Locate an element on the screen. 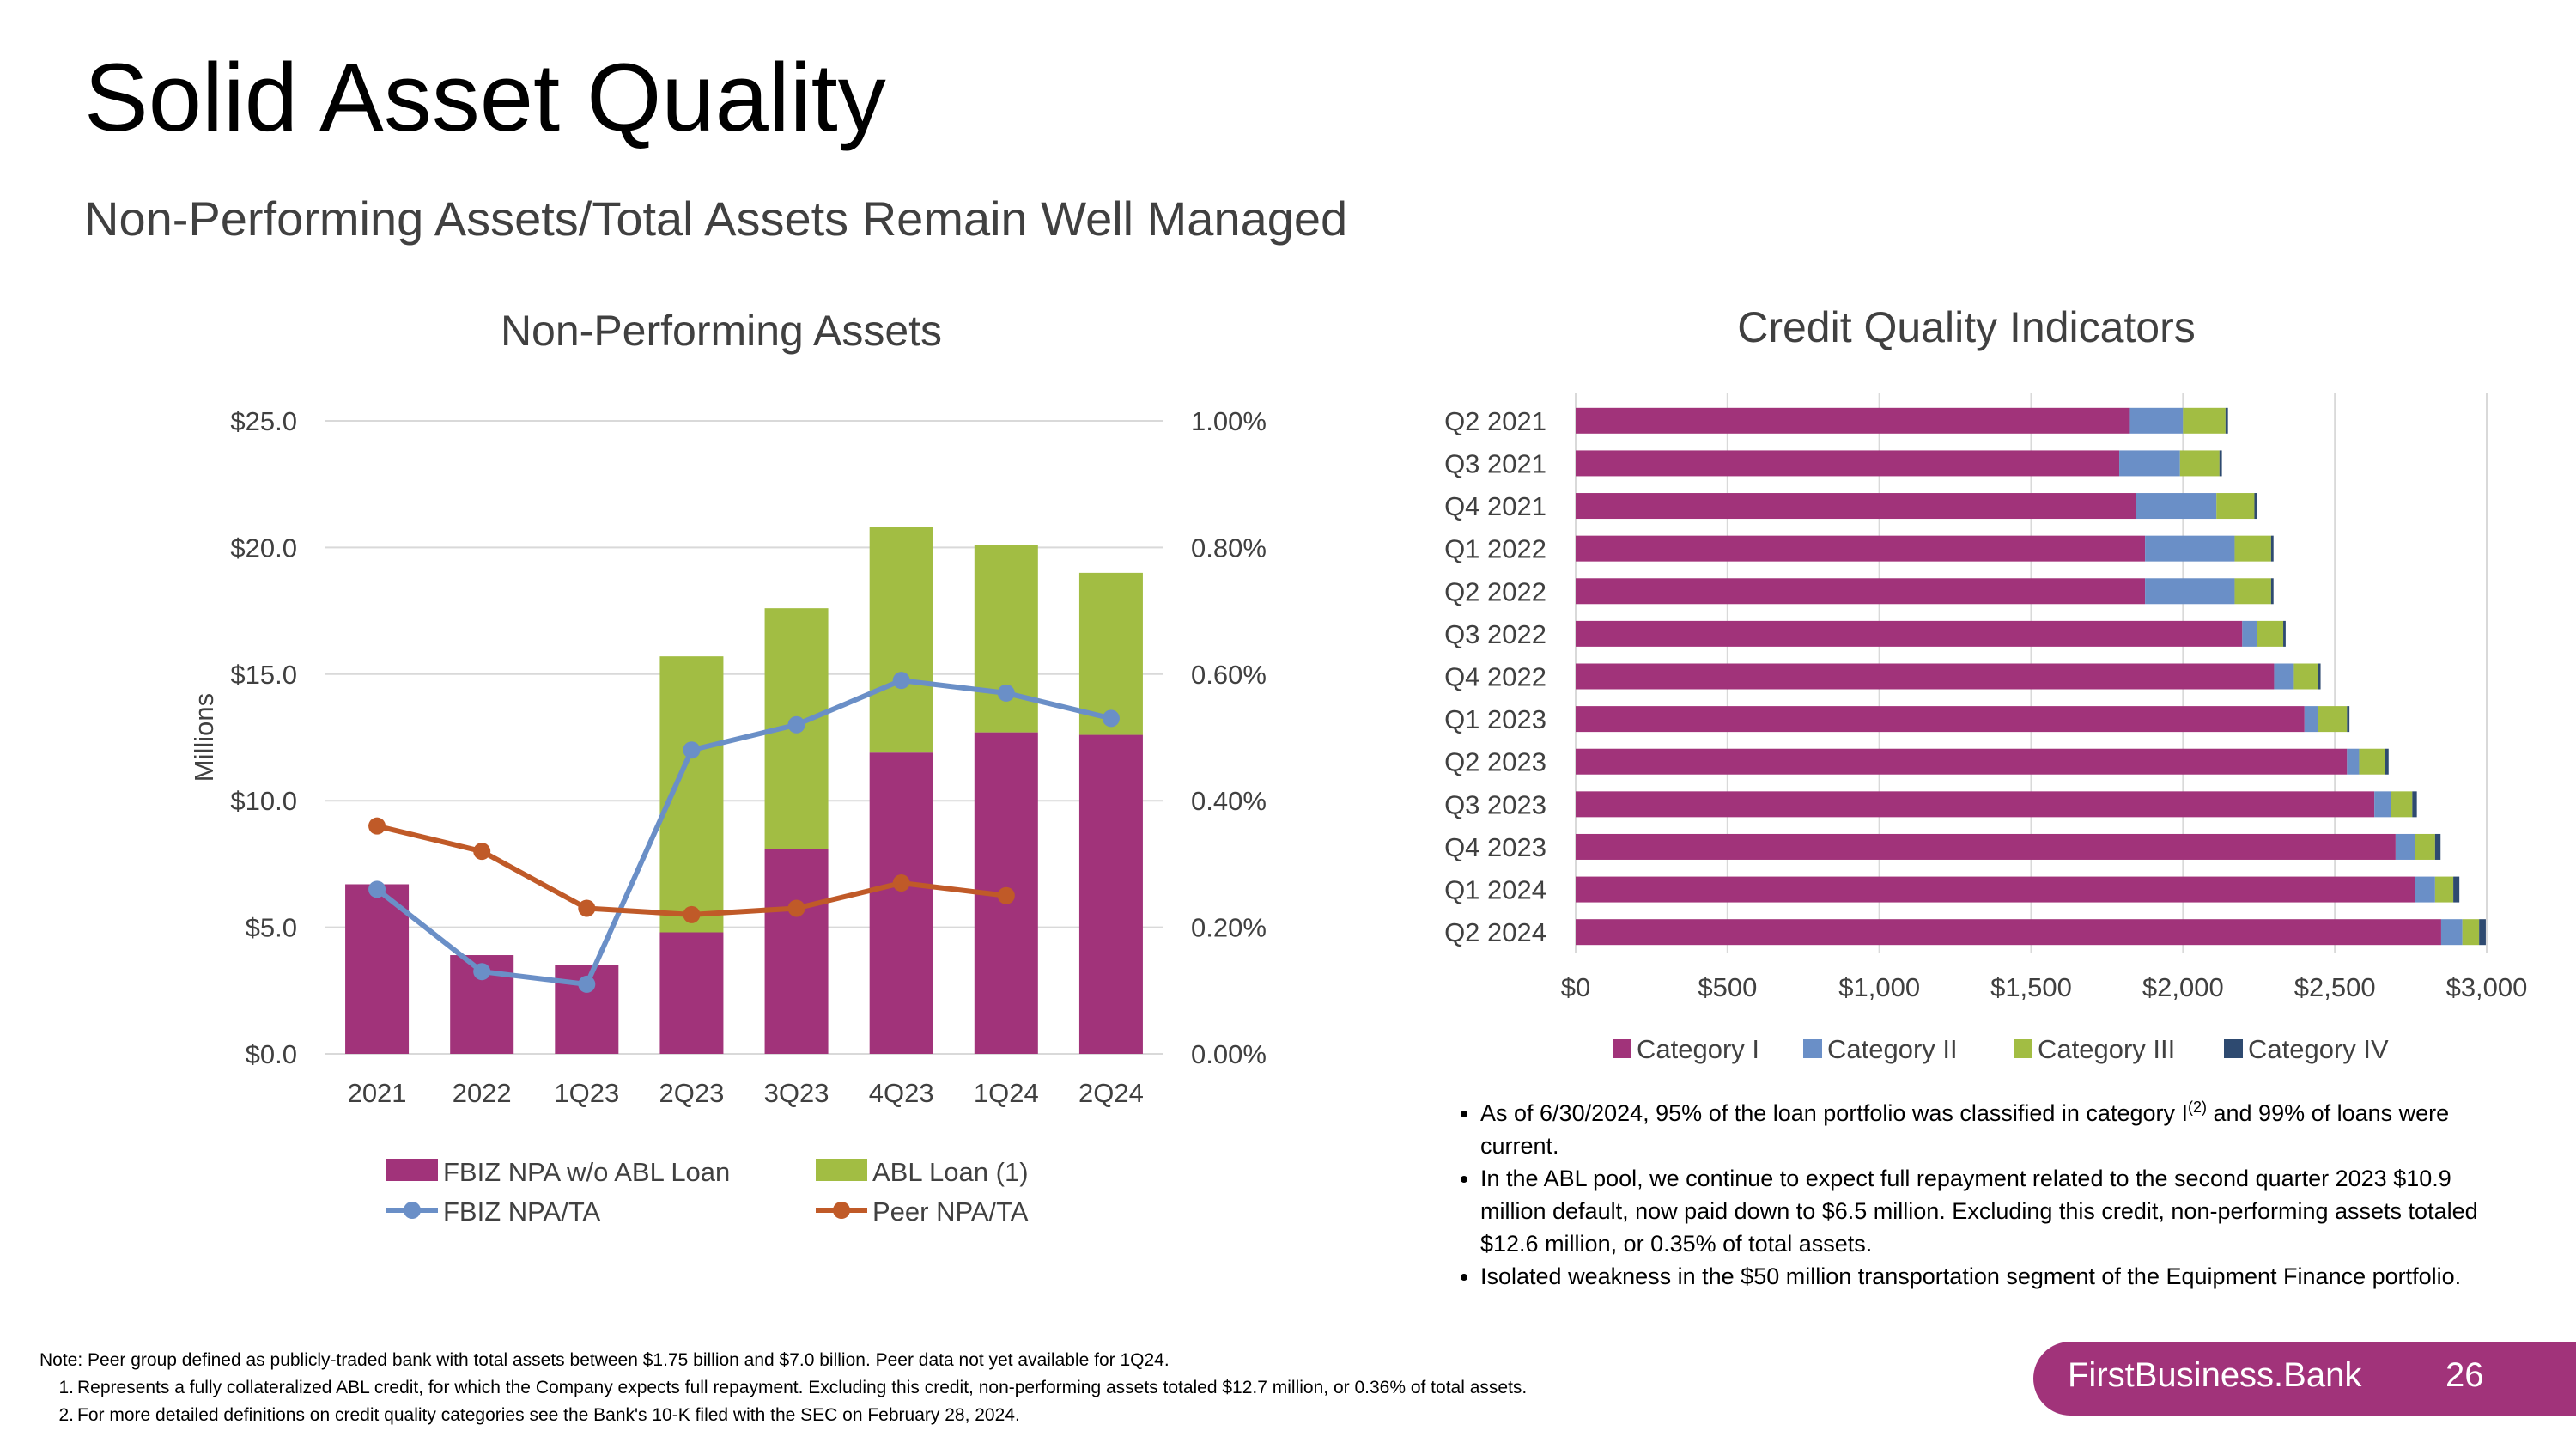 This screenshot has width=2576, height=1449. y-tick-label: Q2 2022 is located at coordinates (1495, 591).